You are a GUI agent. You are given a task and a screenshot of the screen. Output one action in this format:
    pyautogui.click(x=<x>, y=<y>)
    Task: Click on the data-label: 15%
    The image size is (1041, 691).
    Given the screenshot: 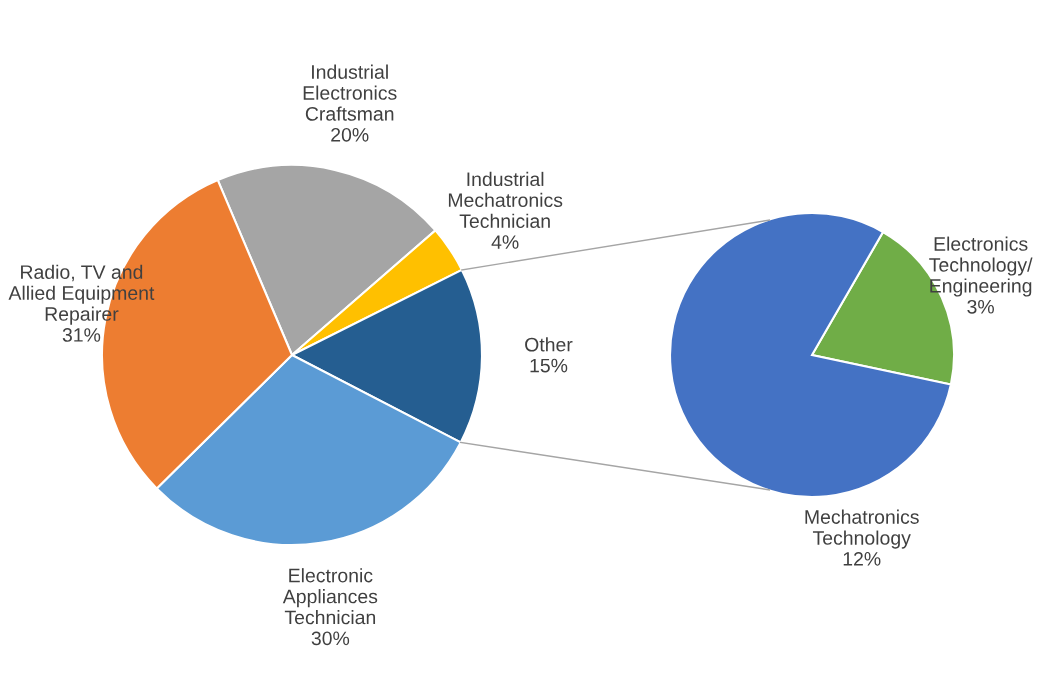 What is the action you would take?
    pyautogui.click(x=549, y=365)
    